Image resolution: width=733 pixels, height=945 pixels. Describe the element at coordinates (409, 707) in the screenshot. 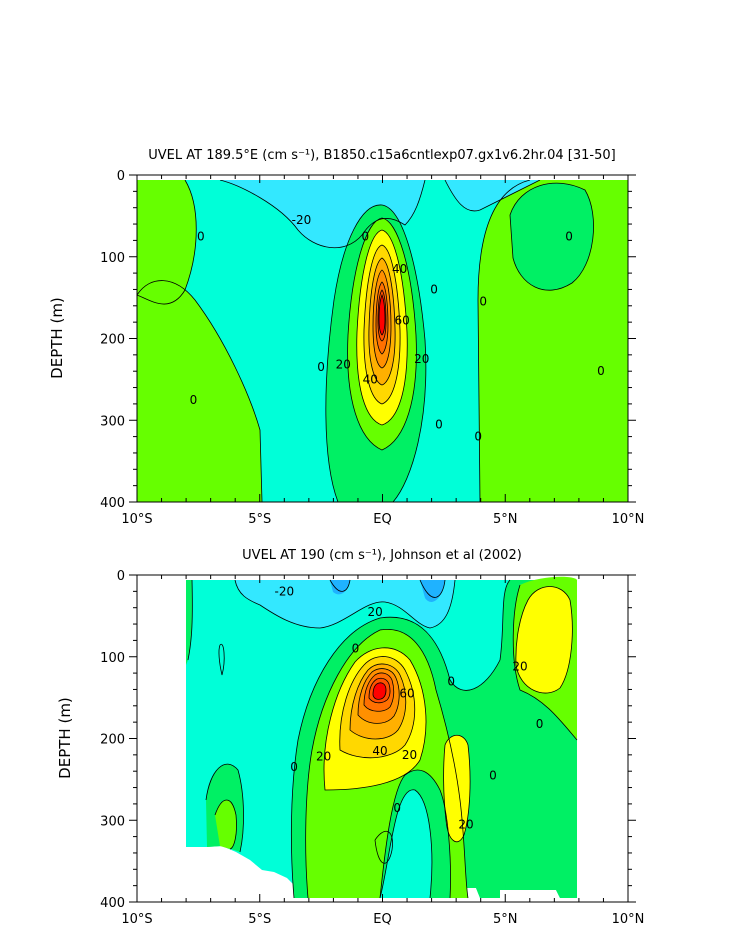

I see `bottom-contour-labels: -20 20 0 0 60 20 0 40 20 20 0 0 0 20` at that location.